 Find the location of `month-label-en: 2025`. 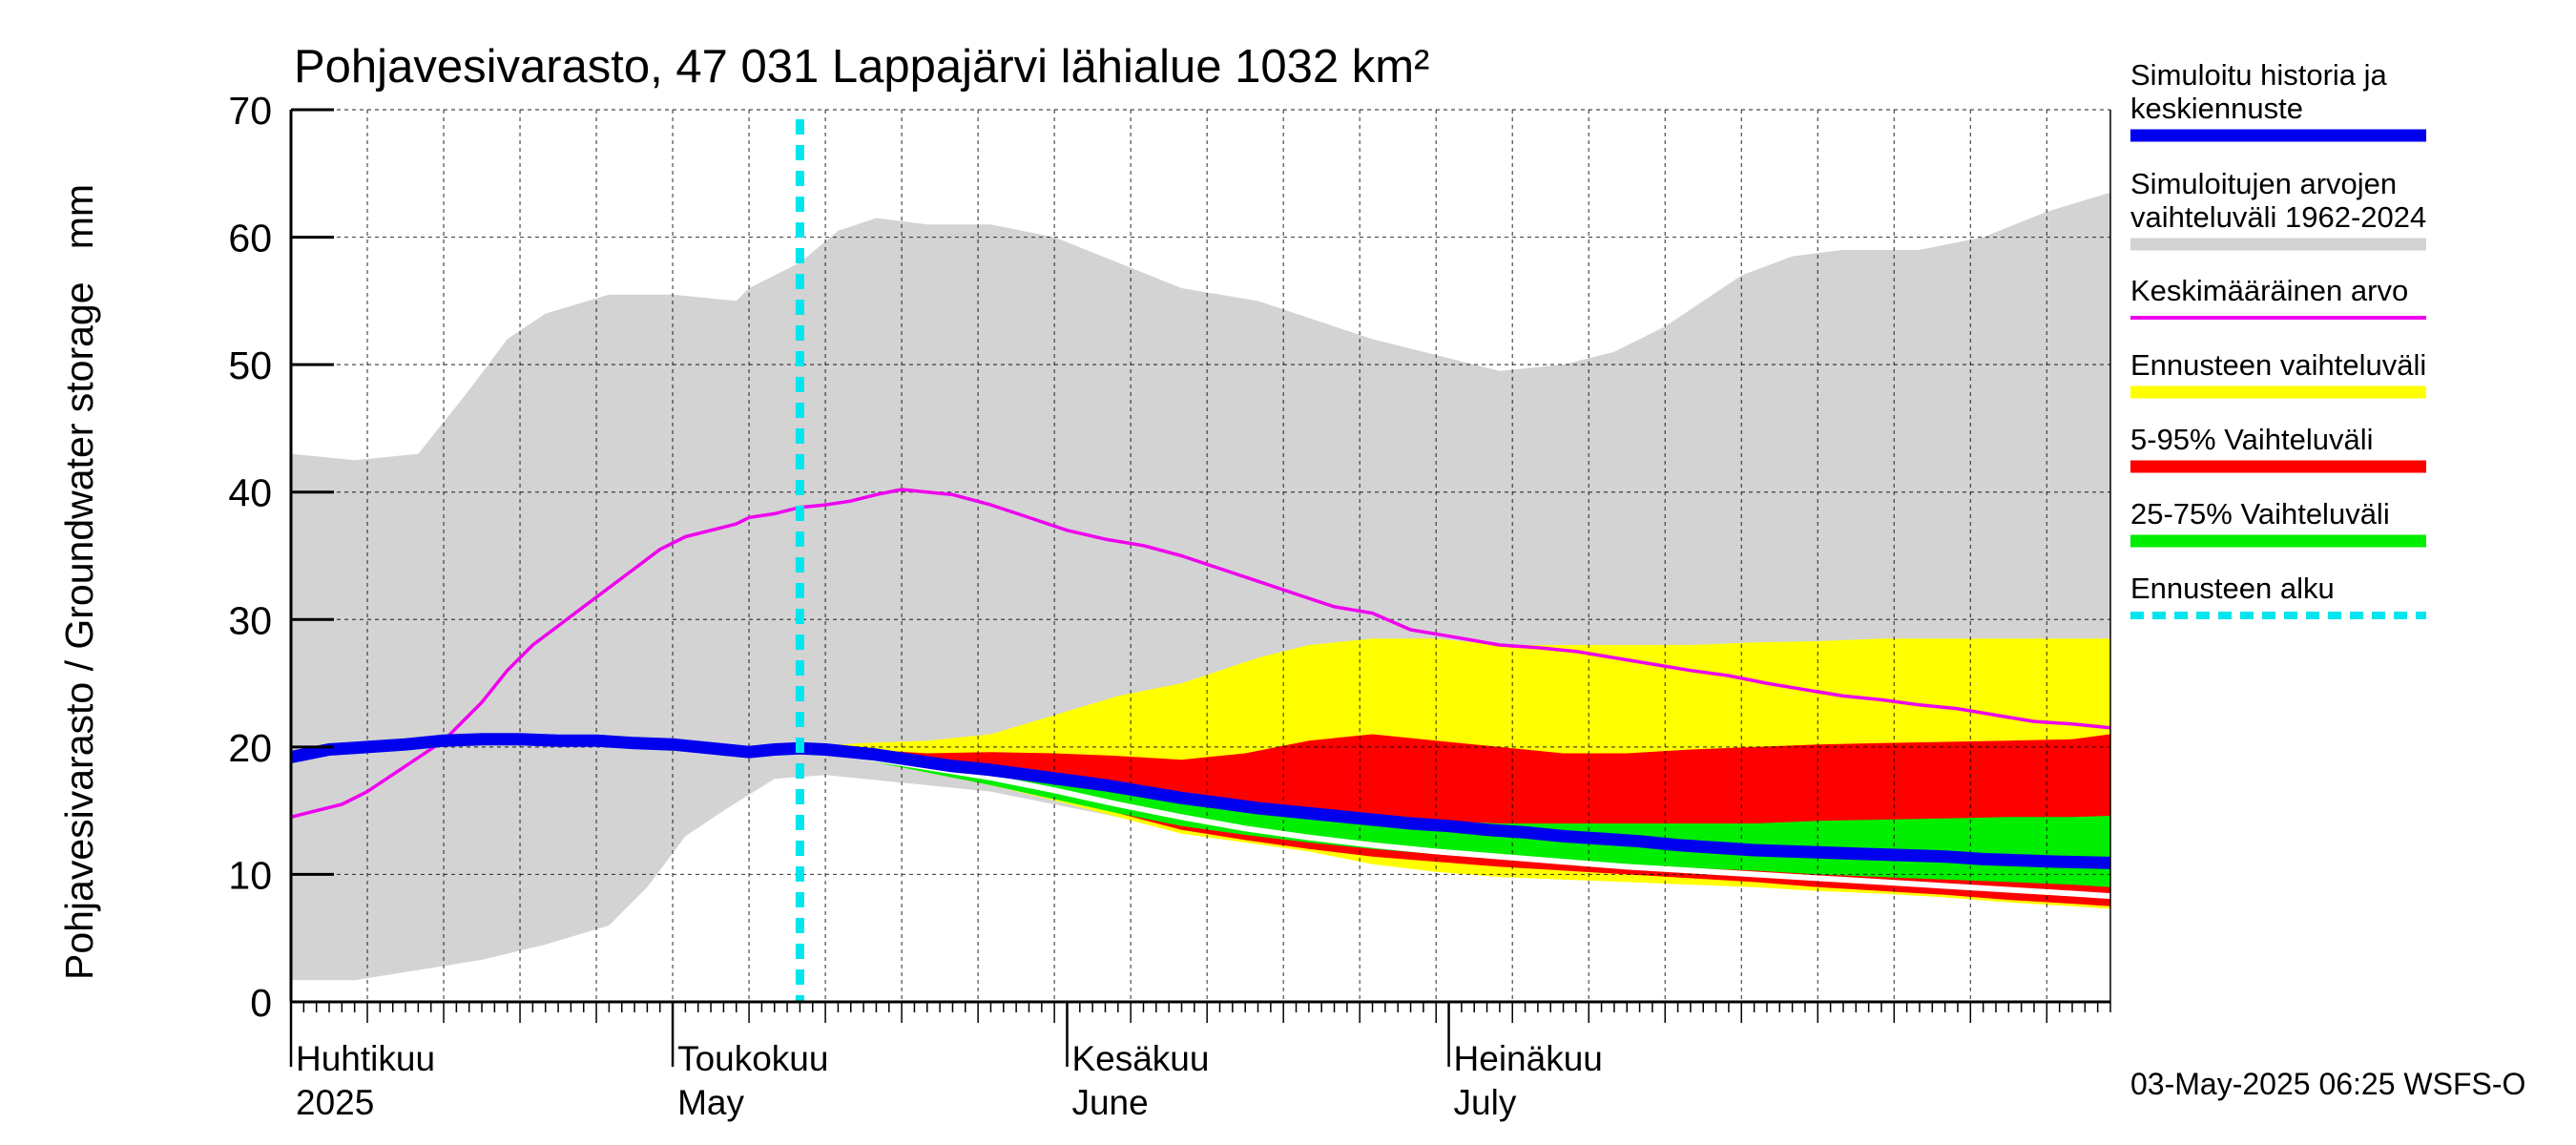

month-label-en: 2025 is located at coordinates (335, 1103).